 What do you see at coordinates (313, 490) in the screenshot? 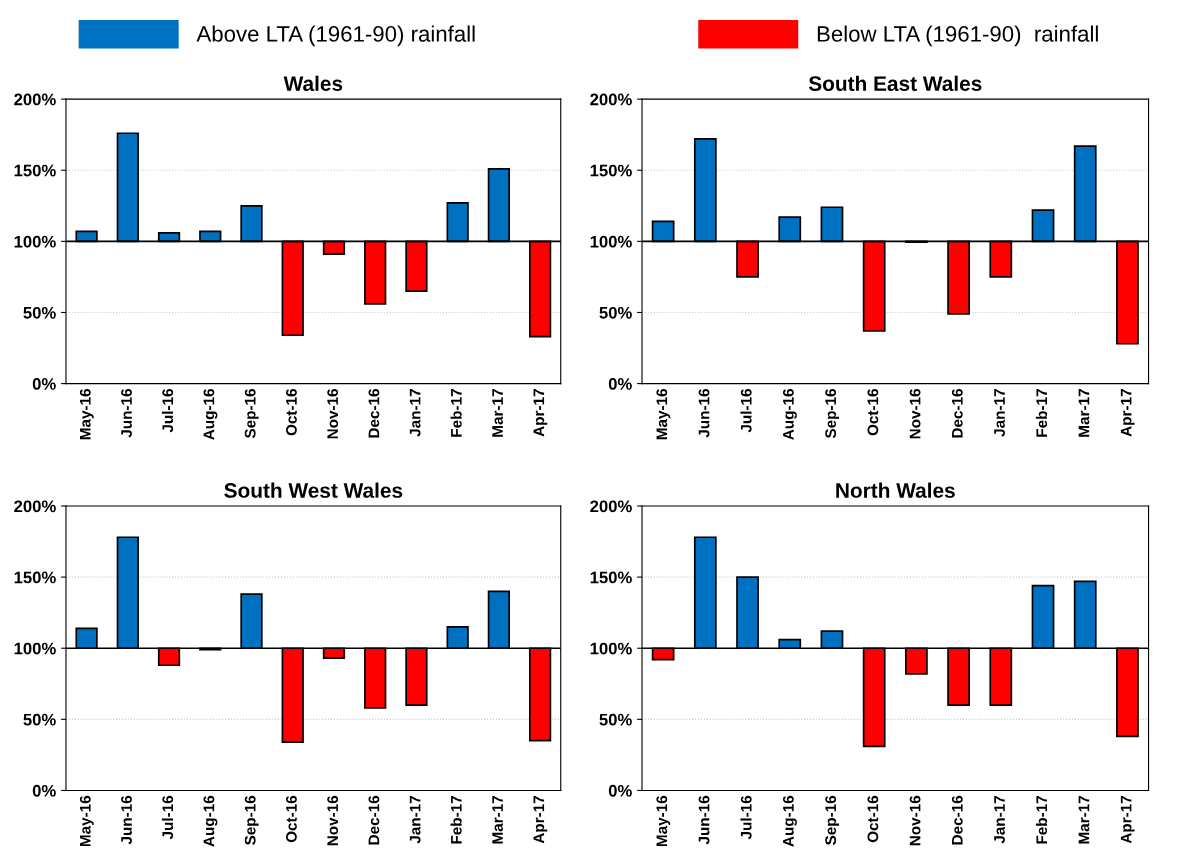
I see `chart-title: South West Wales` at bounding box center [313, 490].